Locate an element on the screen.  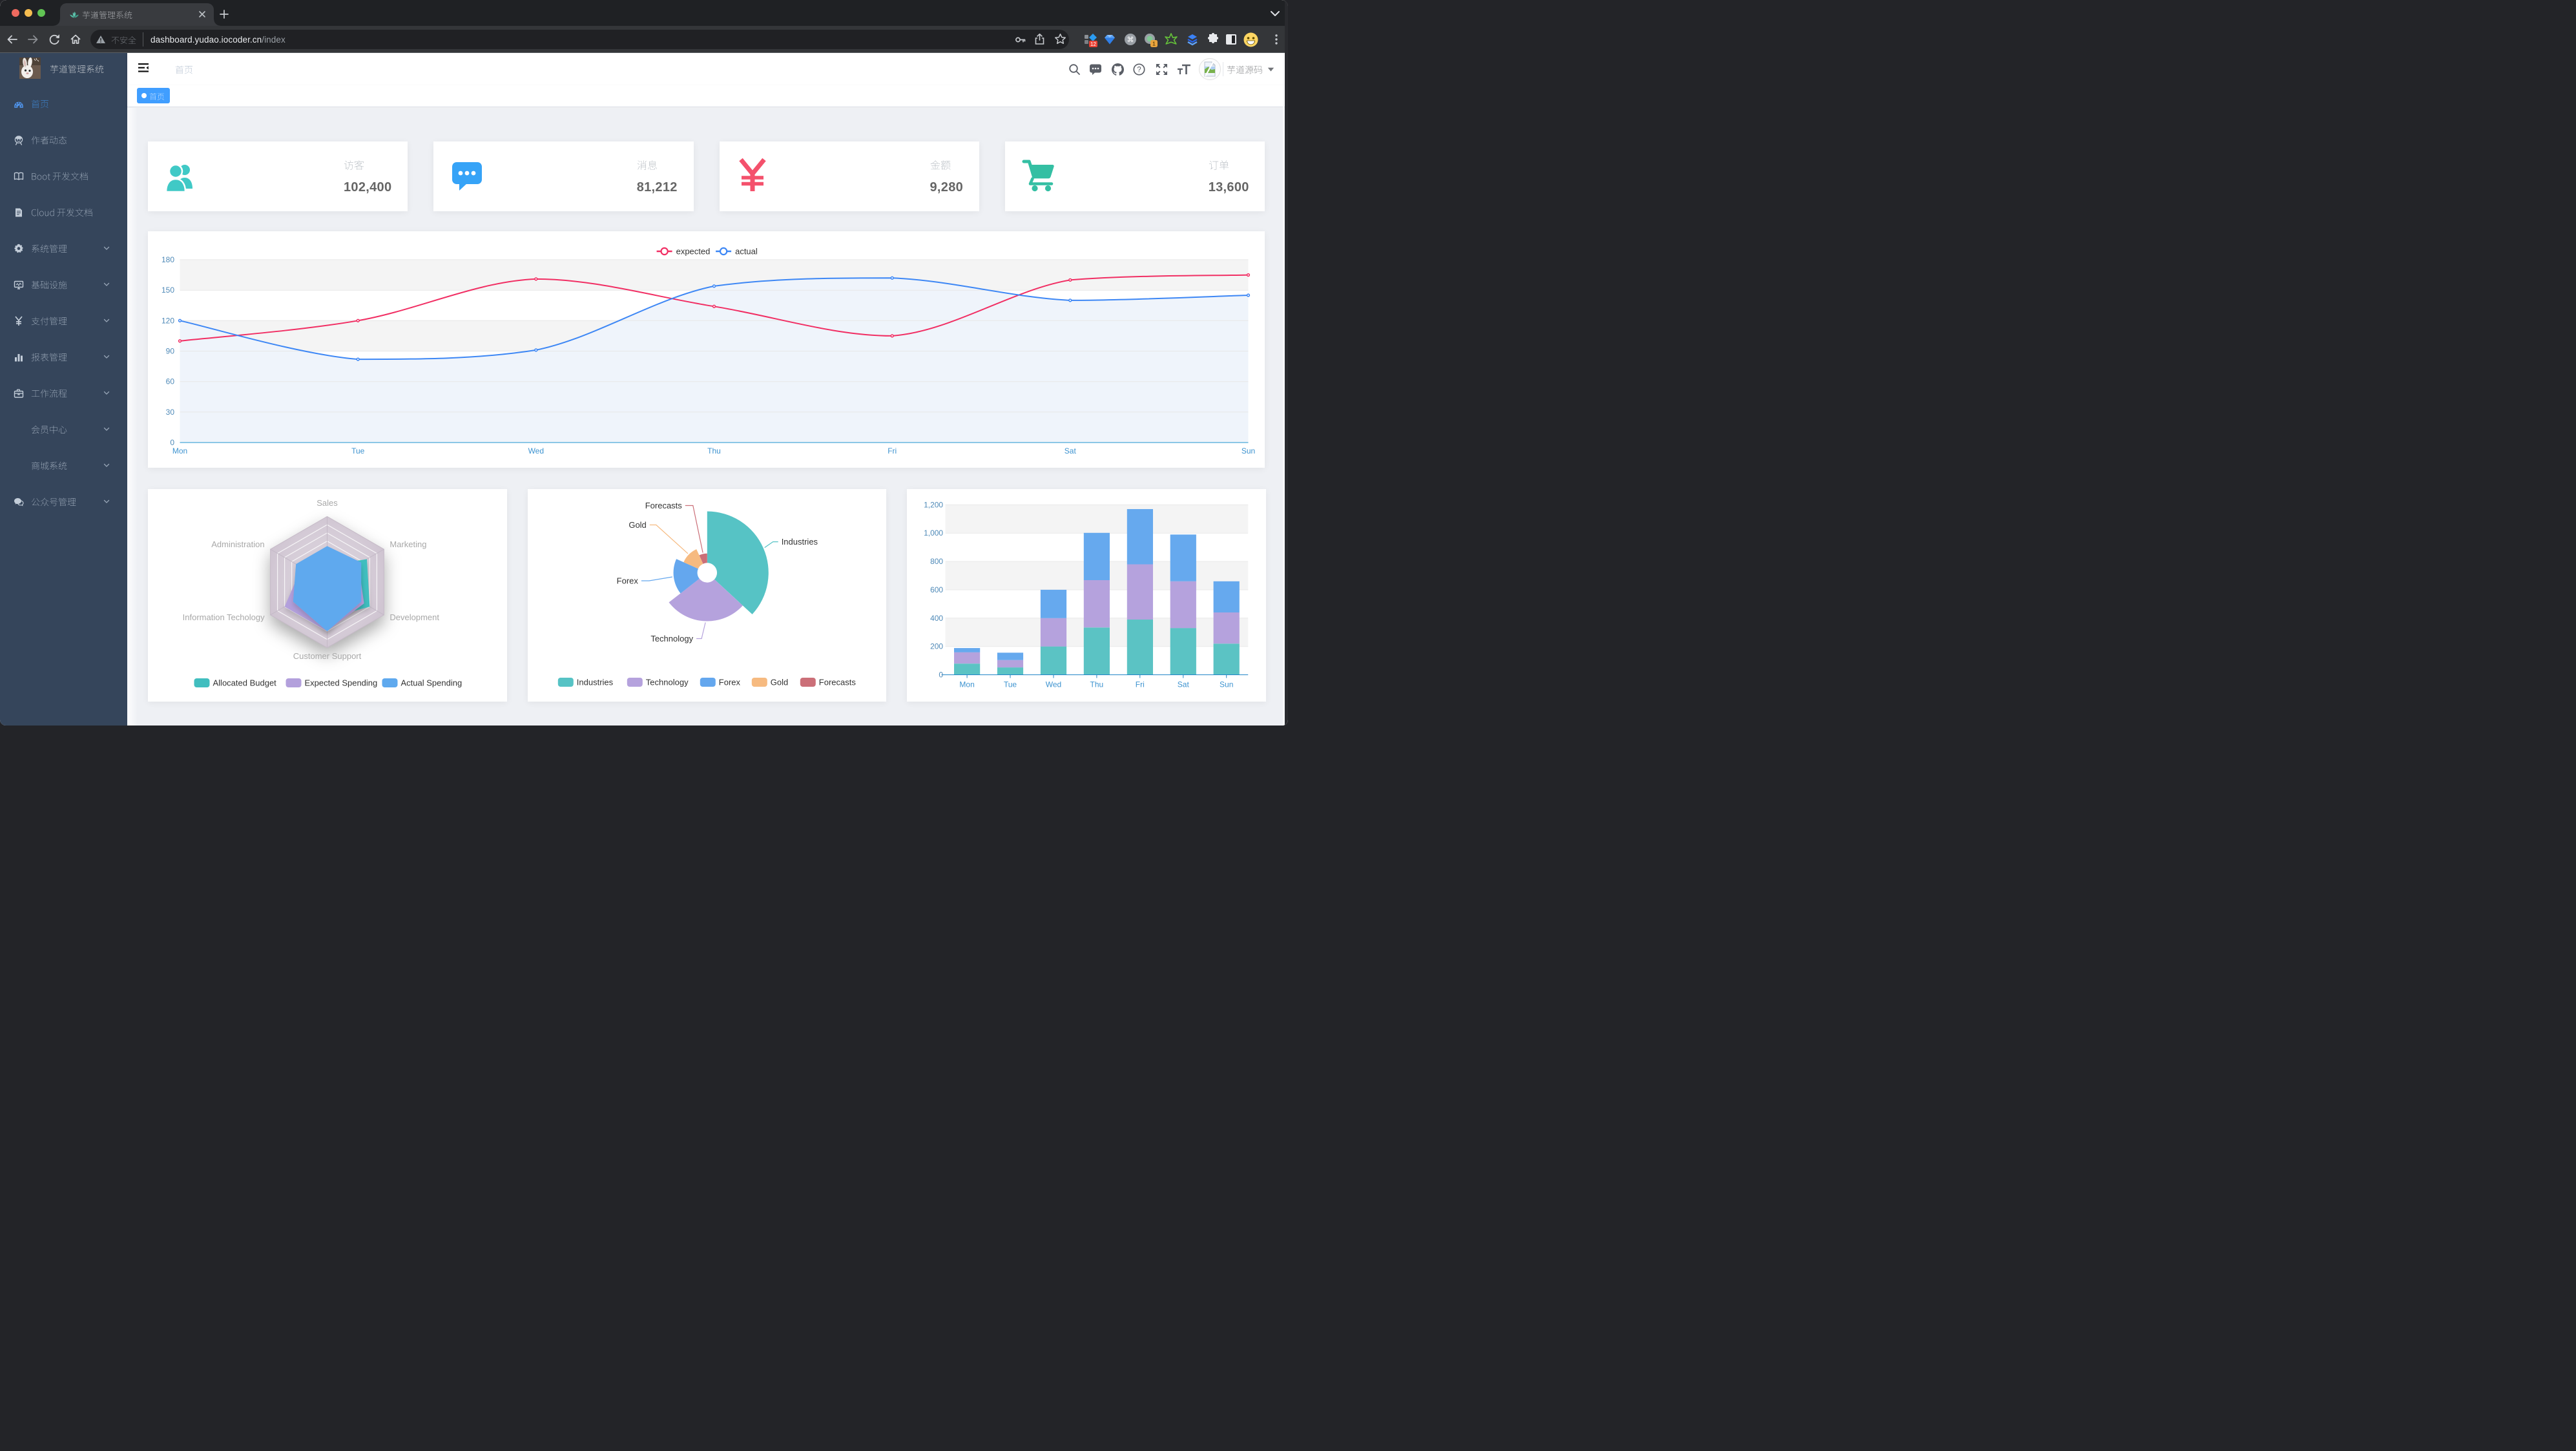
svg-text: 120 is located at coordinates (167, 320).